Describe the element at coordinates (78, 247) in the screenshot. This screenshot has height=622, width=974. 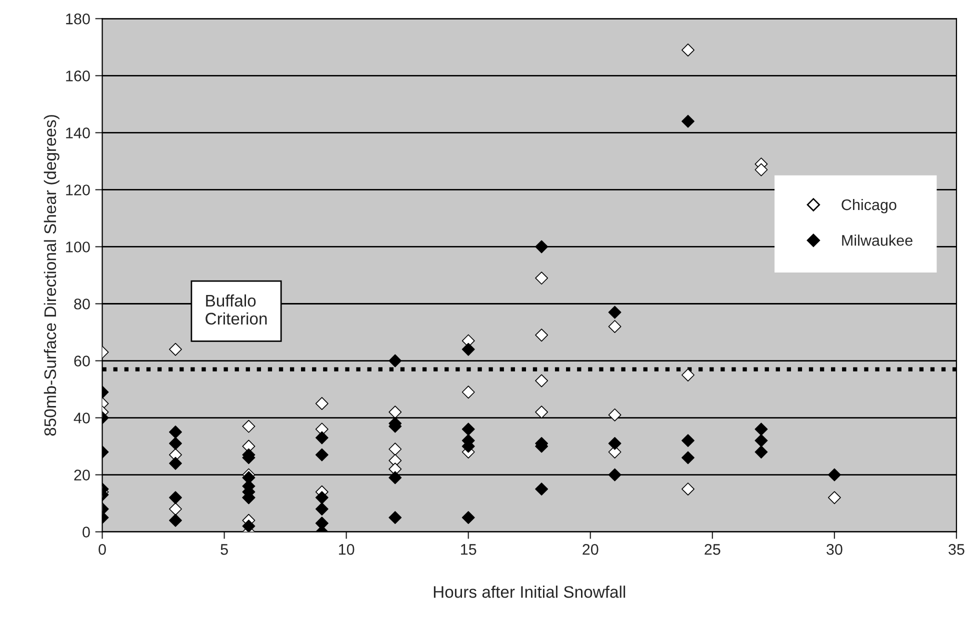
I see `y-tick-label: 100` at that location.